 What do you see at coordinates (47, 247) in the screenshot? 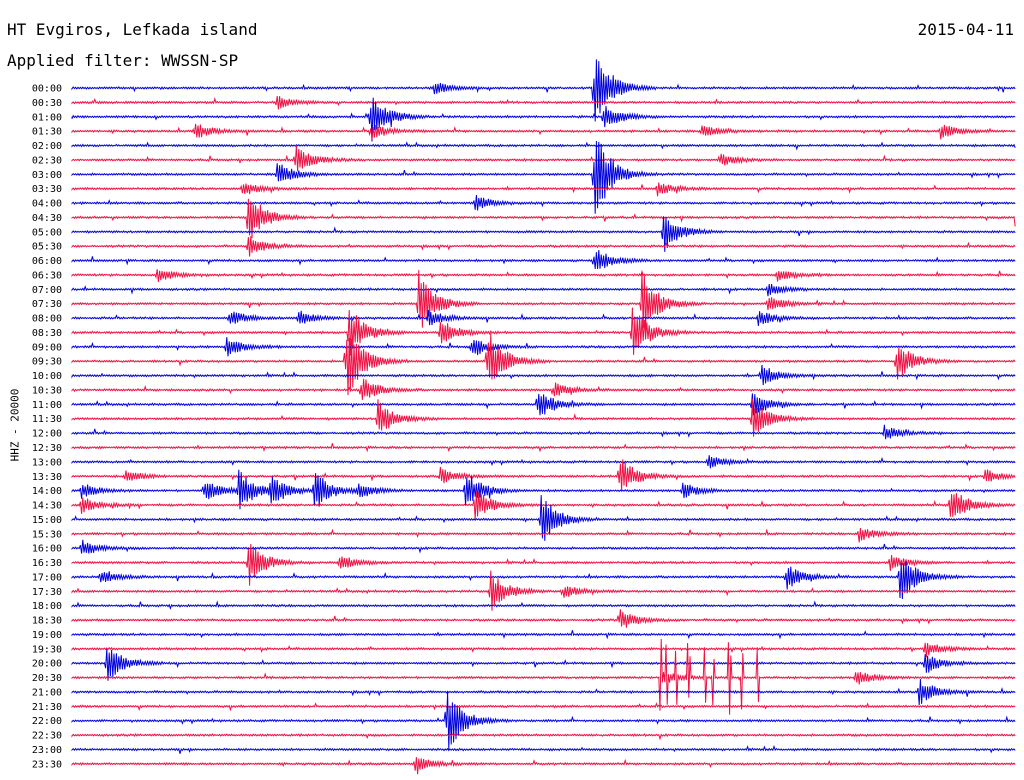
I see `row-label-0530: 05:30` at bounding box center [47, 247].